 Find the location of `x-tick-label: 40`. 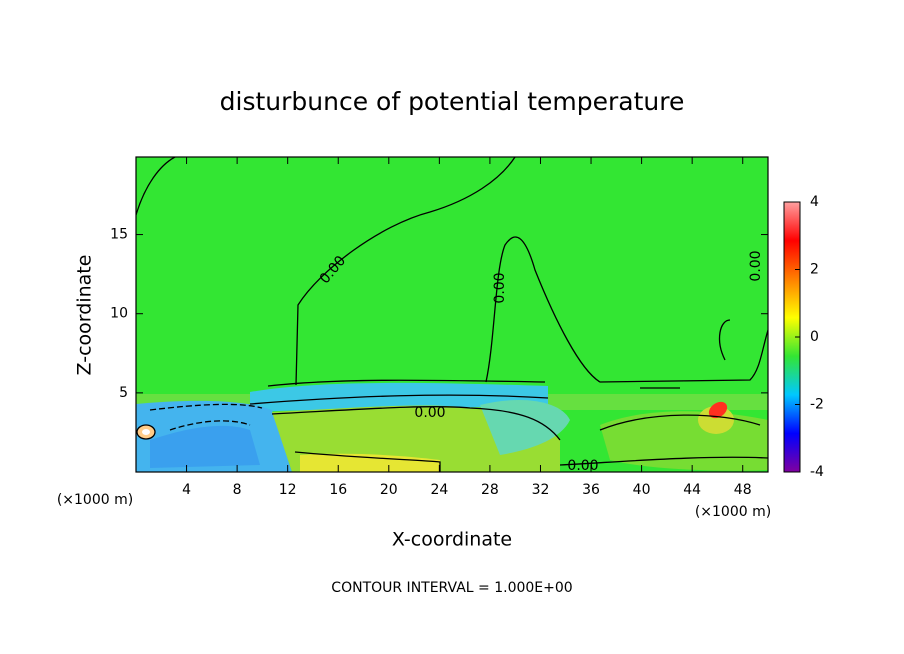

x-tick-label: 40 is located at coordinates (642, 490).